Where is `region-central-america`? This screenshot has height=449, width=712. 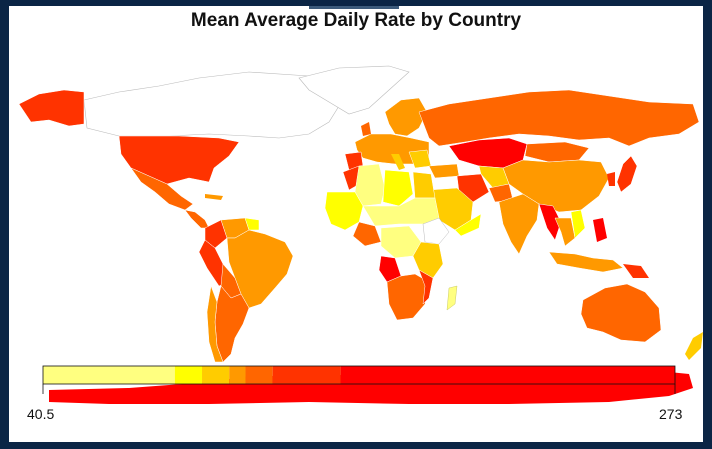
region-central-america is located at coordinates (197, 219).